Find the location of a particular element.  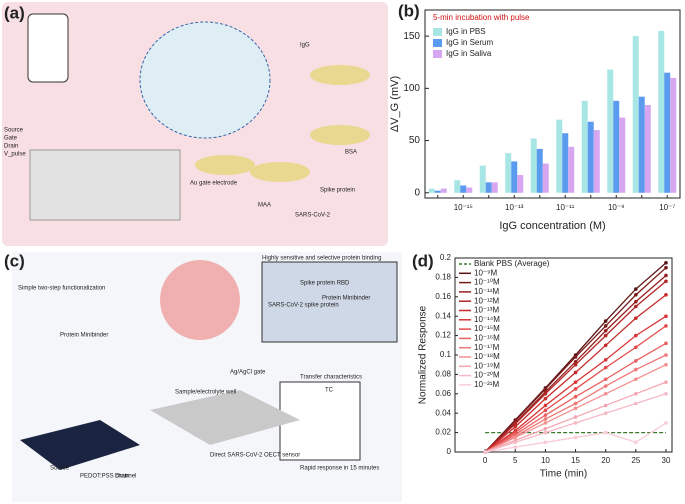

x-tick-label: 10⁻¹³ is located at coordinates (514, 207).